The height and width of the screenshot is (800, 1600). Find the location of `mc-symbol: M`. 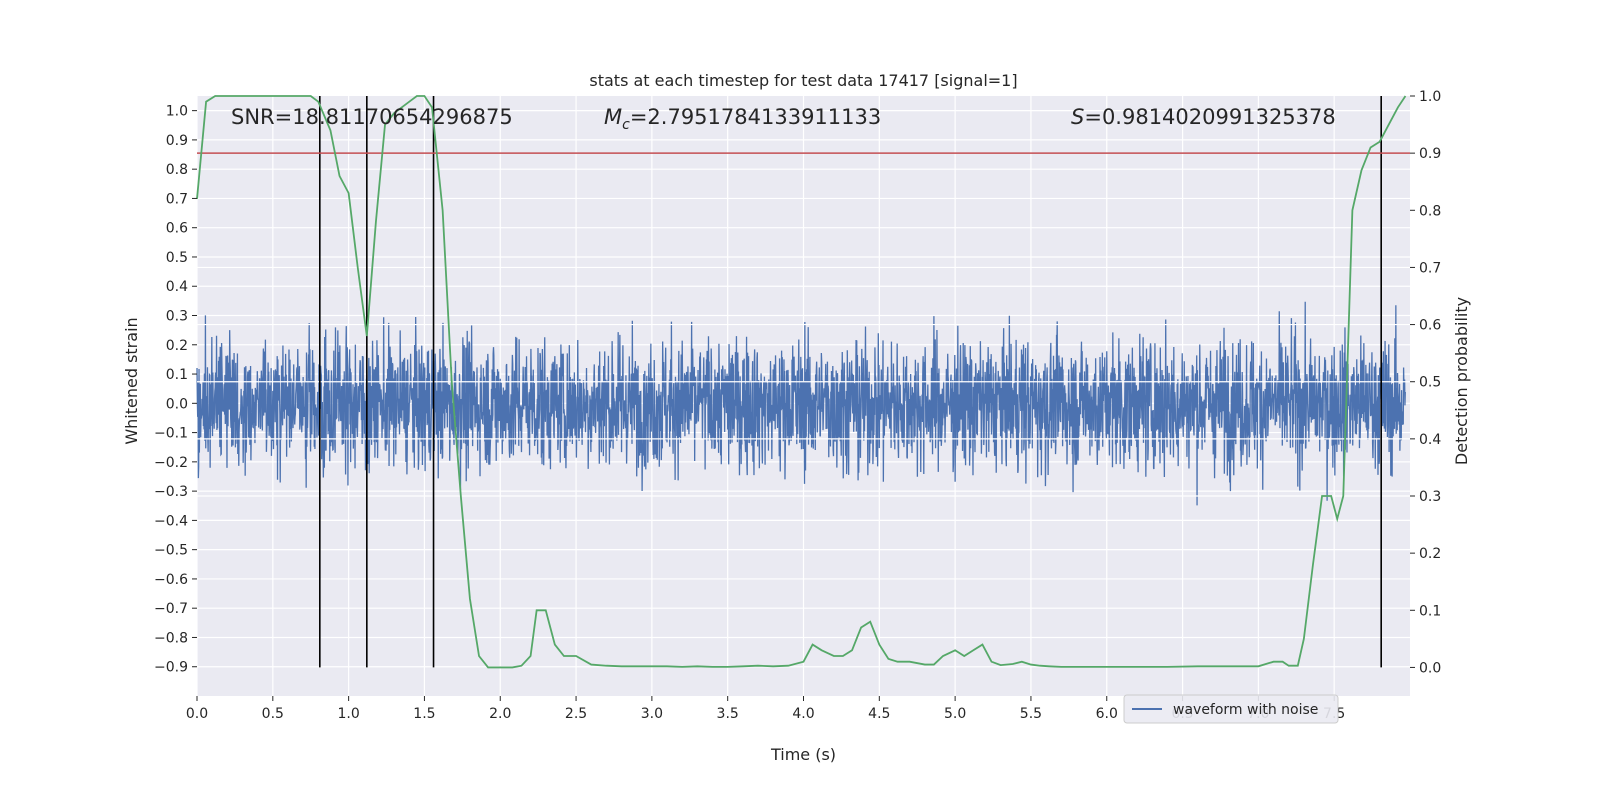

mc-symbol: M is located at coordinates (613, 117).